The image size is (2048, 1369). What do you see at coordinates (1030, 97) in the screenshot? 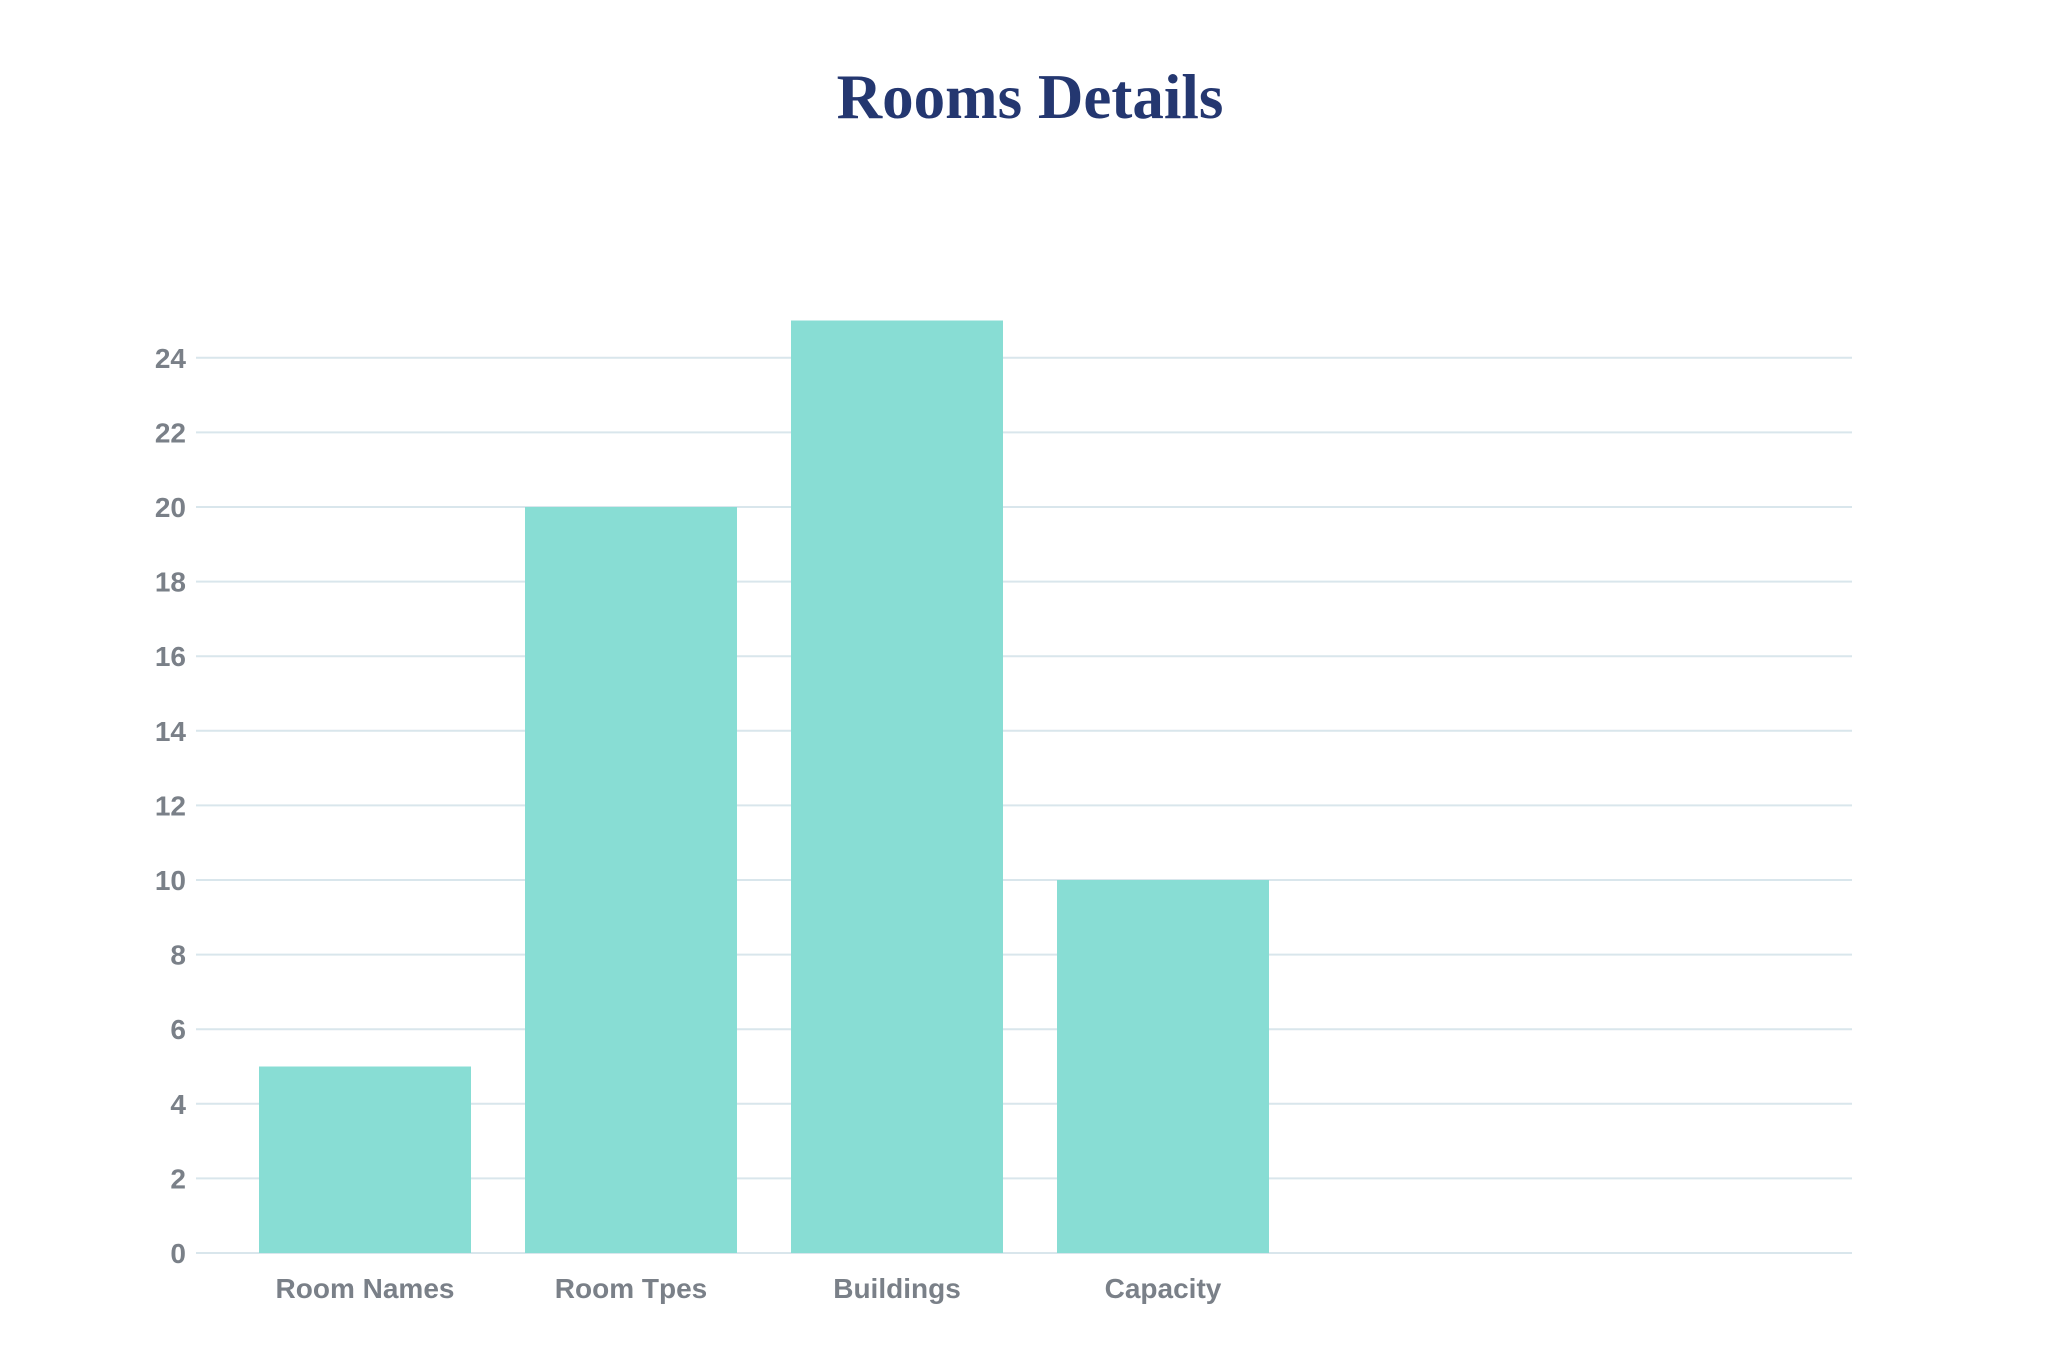
I see `chart-title: Rooms Details` at bounding box center [1030, 97].